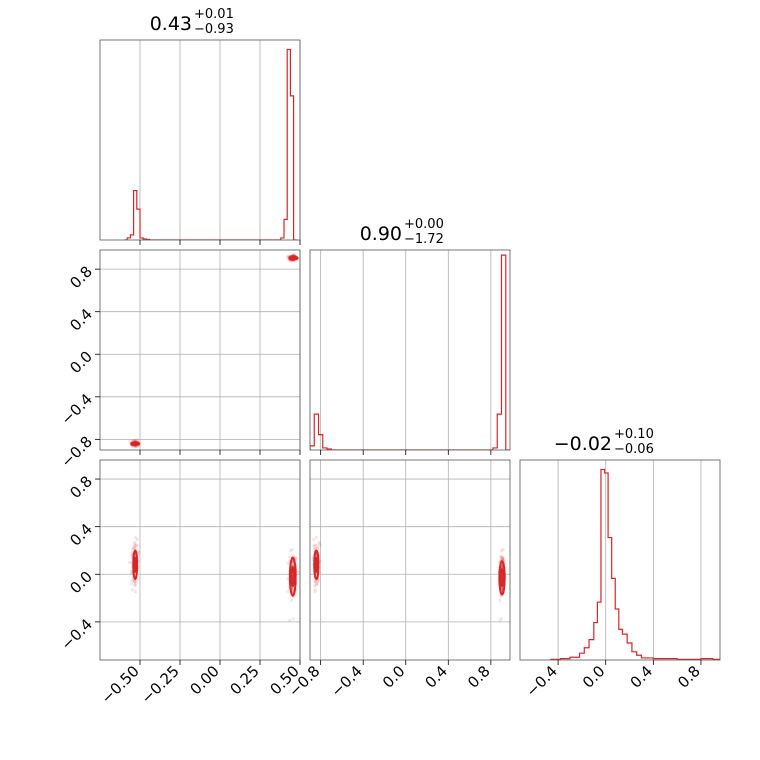  What do you see at coordinates (120, 684) in the screenshot?
I see `x-tick-label: −0.50` at bounding box center [120, 684].